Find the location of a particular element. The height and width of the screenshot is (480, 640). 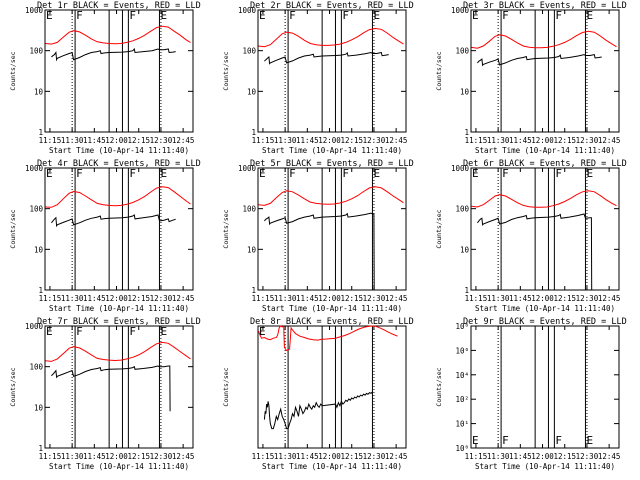

y-tick-label: 10⁴ is located at coordinates (462, 375).